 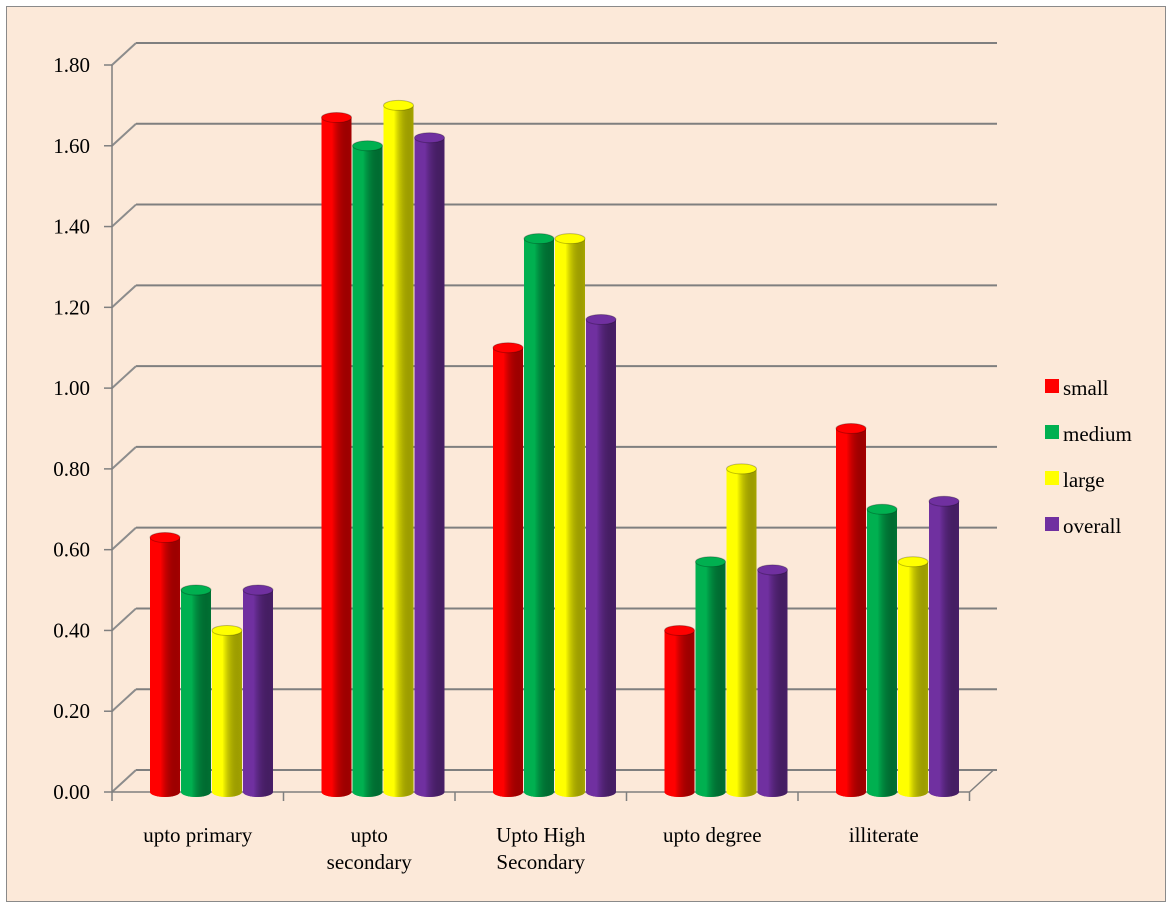 I want to click on legend-item-medium: medium, so click(x=1088, y=434).